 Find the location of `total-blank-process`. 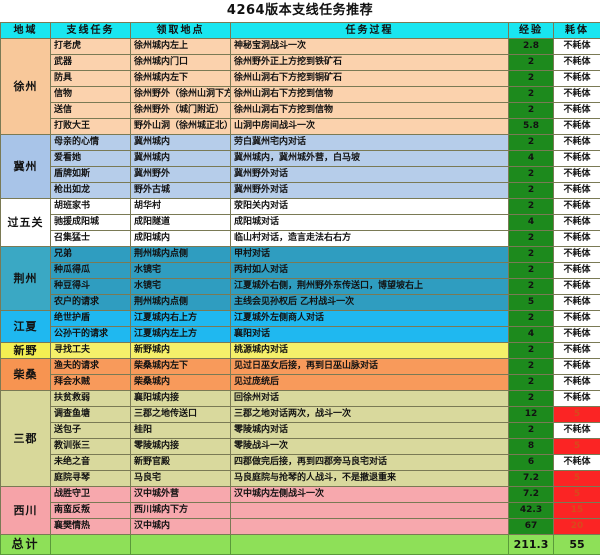

total-blank-process is located at coordinates (370, 545).